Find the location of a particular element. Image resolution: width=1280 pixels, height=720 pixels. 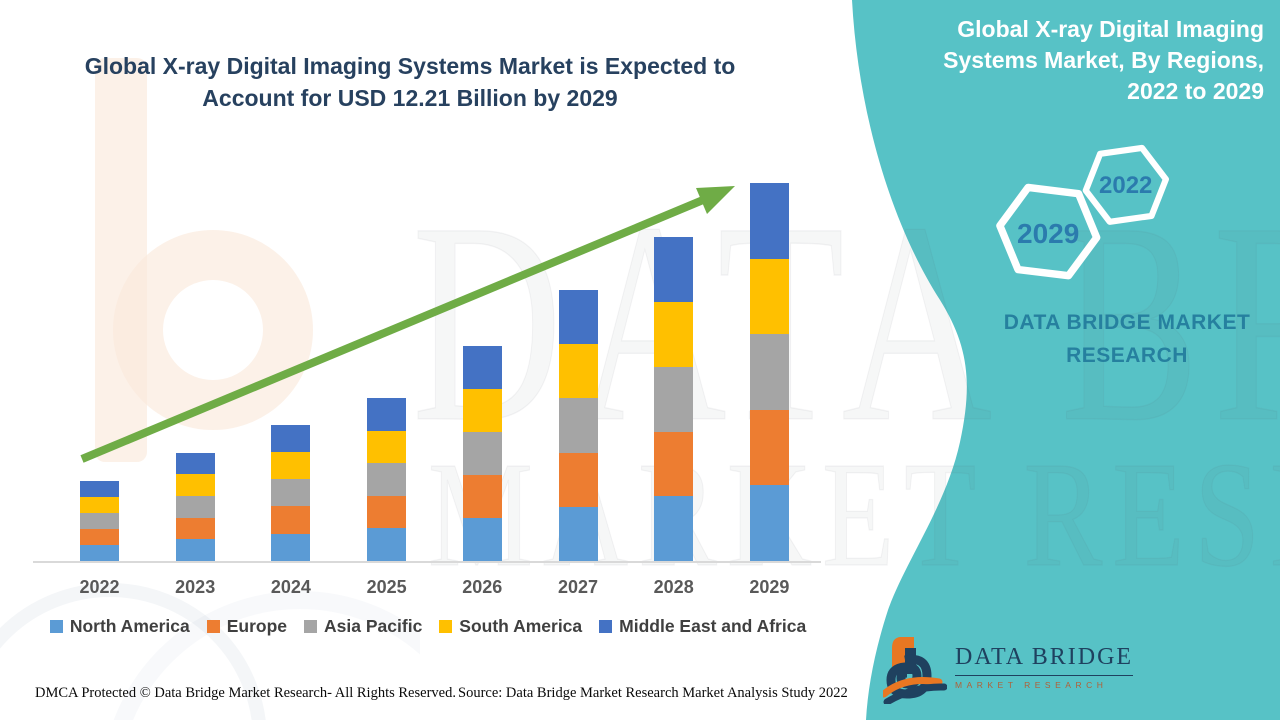

bar-2024 is located at coordinates (291, 492).